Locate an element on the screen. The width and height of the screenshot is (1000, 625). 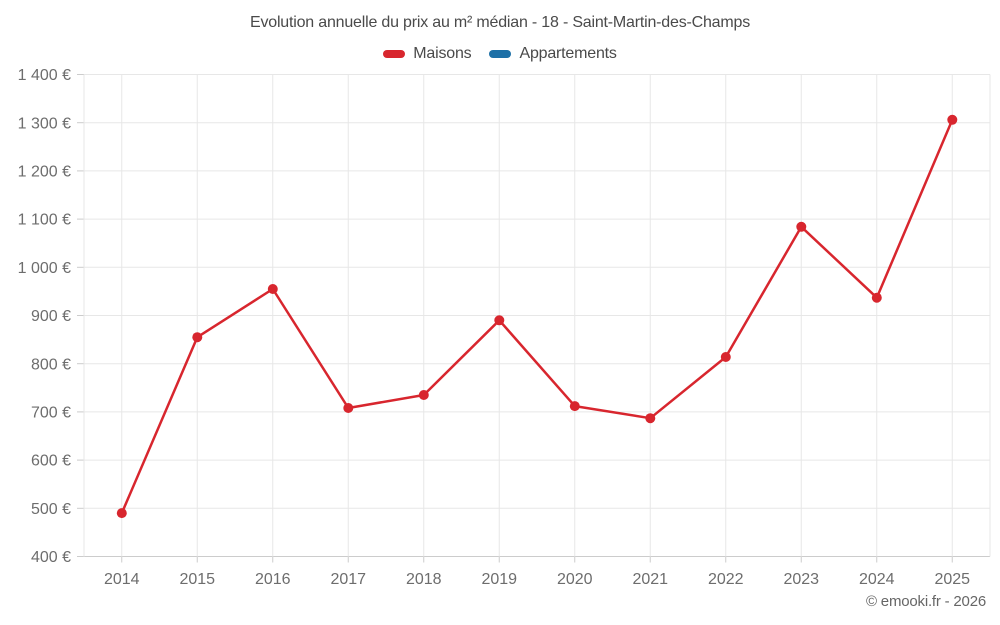
maisons-data-point-2014 is located at coordinates (121, 513).